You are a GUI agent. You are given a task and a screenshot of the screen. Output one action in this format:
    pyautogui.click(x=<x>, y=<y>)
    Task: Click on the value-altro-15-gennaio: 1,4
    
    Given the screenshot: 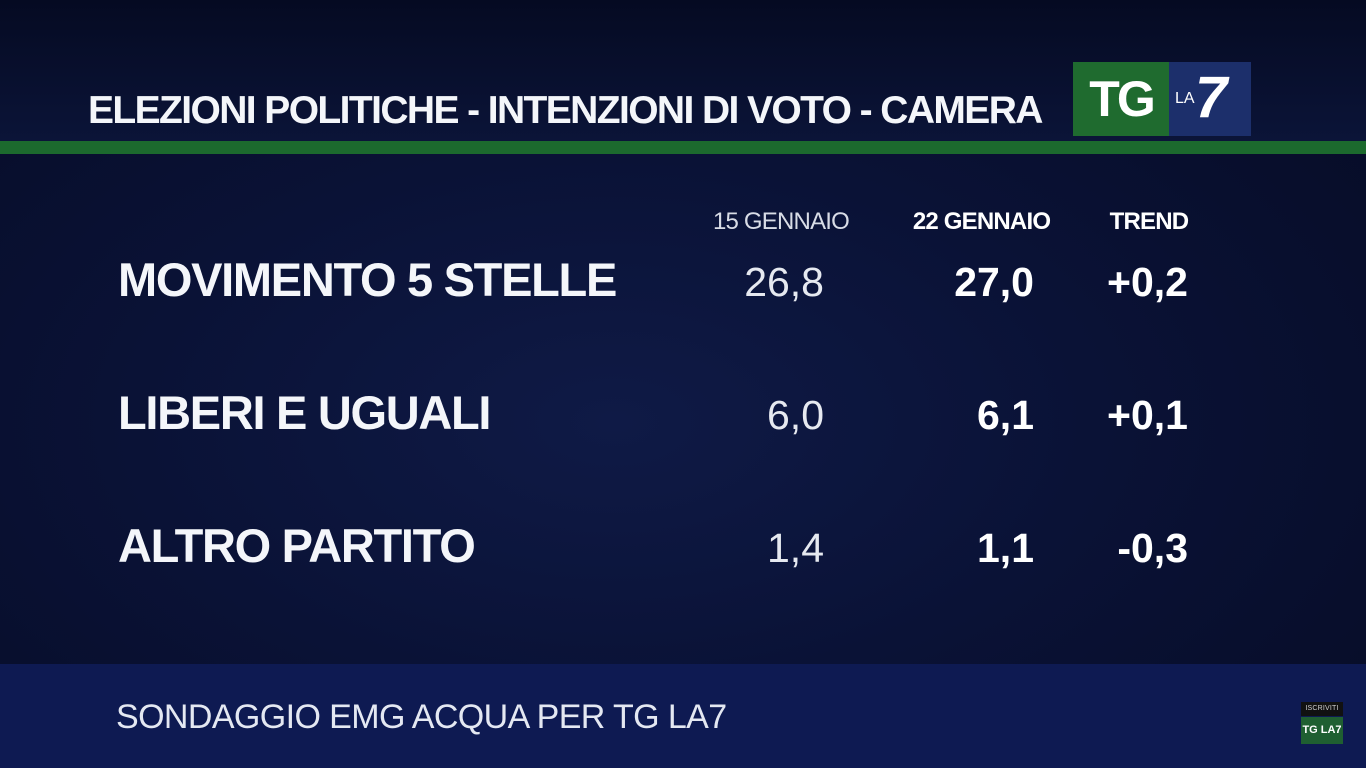 What is the action you would take?
    pyautogui.click(x=795, y=548)
    